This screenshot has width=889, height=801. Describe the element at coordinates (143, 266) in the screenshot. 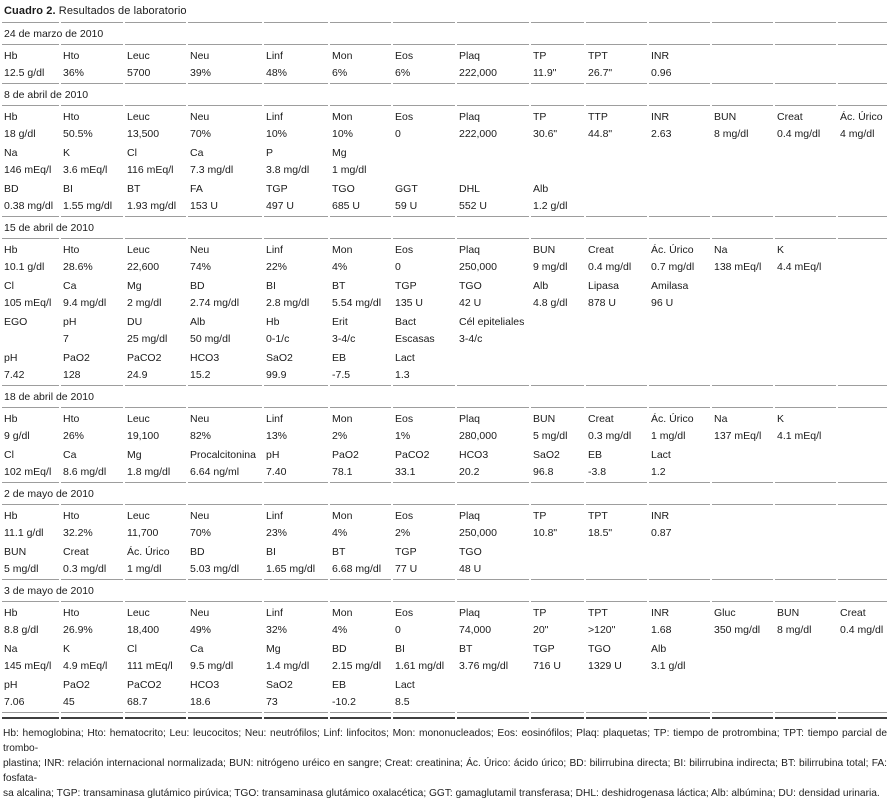

I see `lab-value-cell: 22,600` at that location.